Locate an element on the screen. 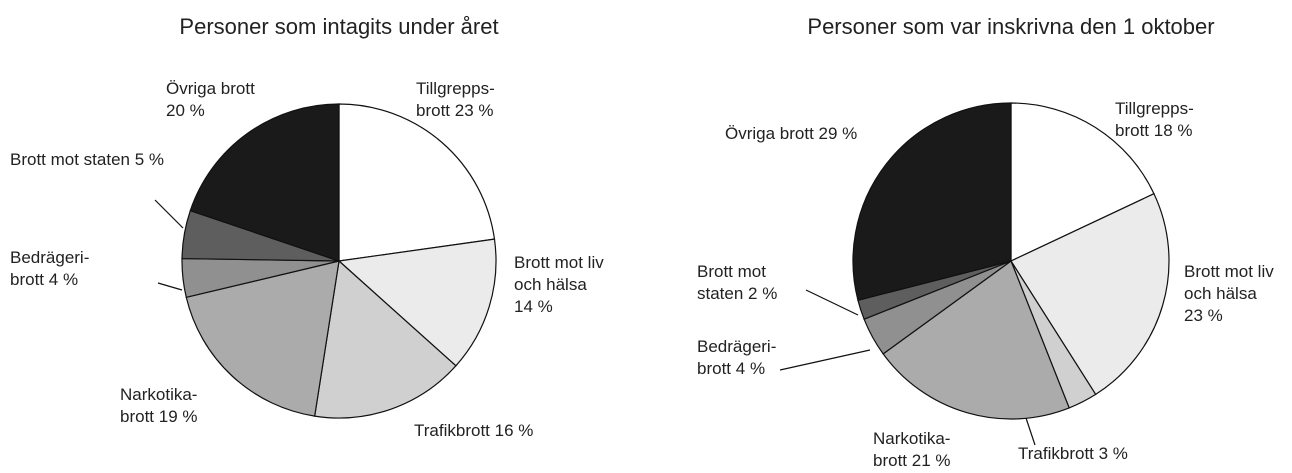  slice-label: Narkotika- brott 21 % is located at coordinates (912, 450).